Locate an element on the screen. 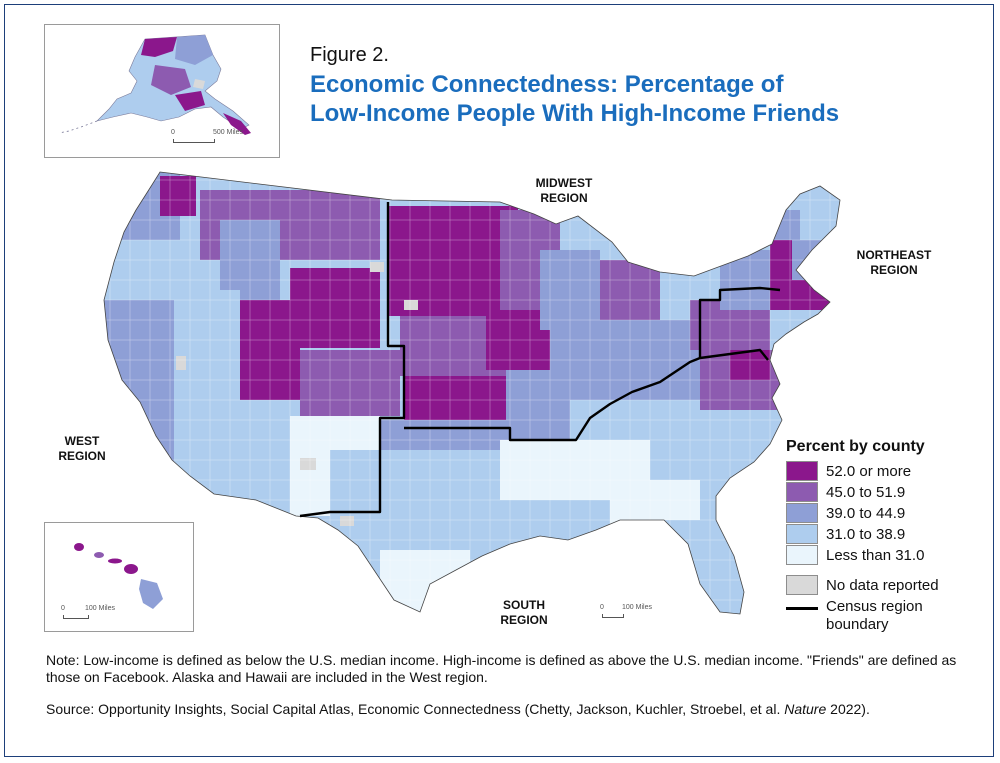 The height and width of the screenshot is (763, 1000). mainland-scale-bar is located at coordinates (613, 616).